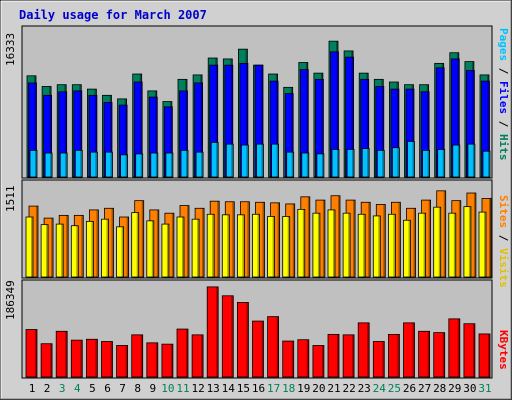 The image size is (512, 400). I want to click on bar-sites-day-12-shade, so click(203, 242).